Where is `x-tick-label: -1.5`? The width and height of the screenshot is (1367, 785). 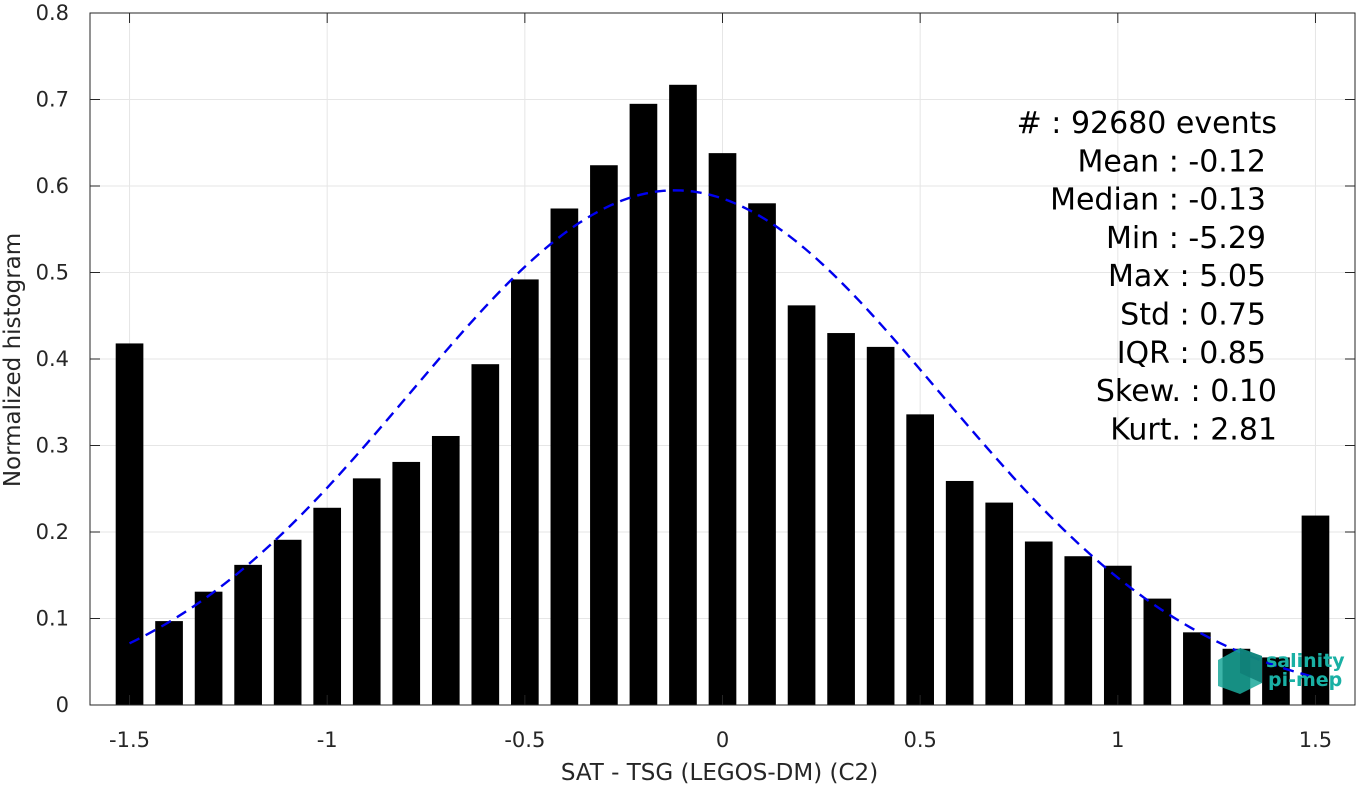 x-tick-label: -1.5 is located at coordinates (129, 740).